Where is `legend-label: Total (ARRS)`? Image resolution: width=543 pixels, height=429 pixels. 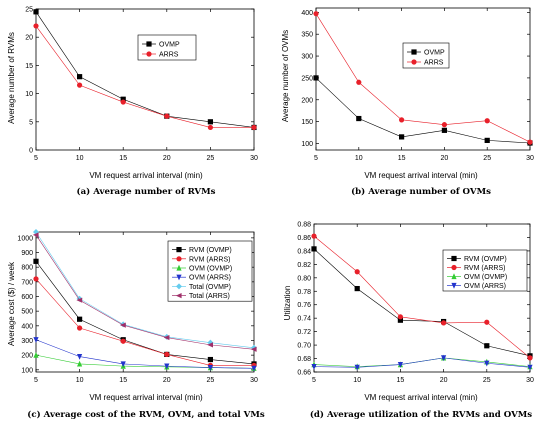 legend-label: Total (ARRS) is located at coordinates (209, 296).